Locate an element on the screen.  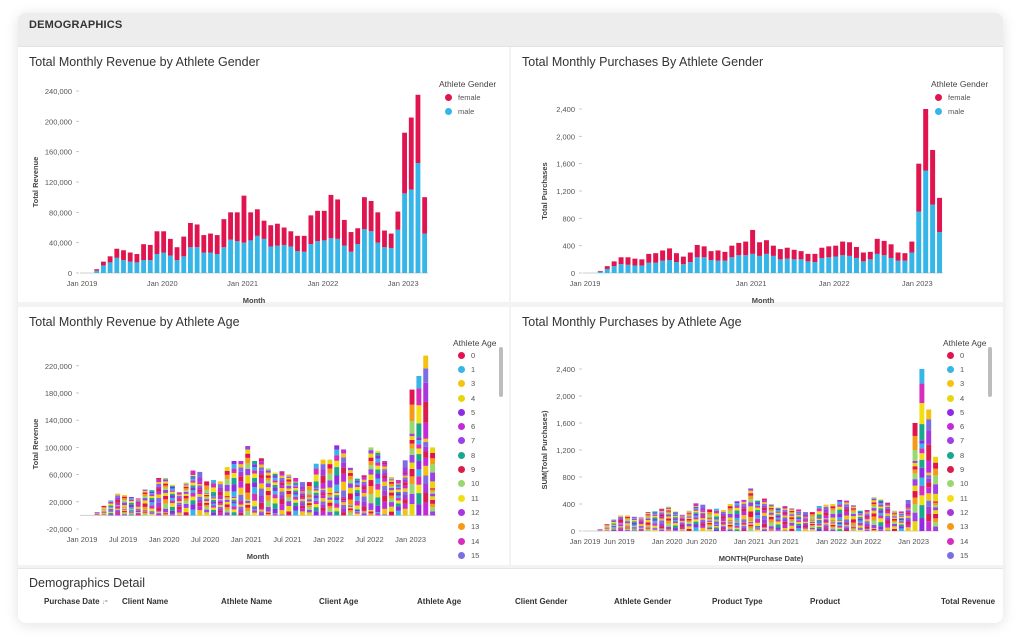
legend-item: male is located at coordinates (463, 111).